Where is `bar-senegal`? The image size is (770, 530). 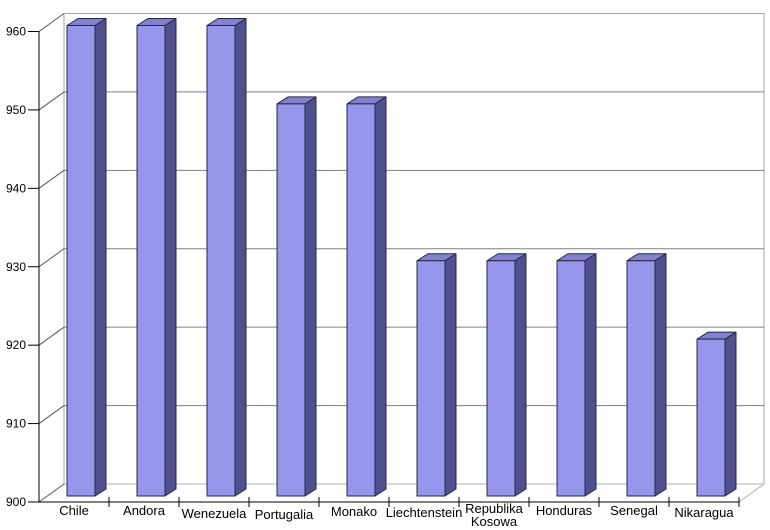
bar-senegal is located at coordinates (646, 375).